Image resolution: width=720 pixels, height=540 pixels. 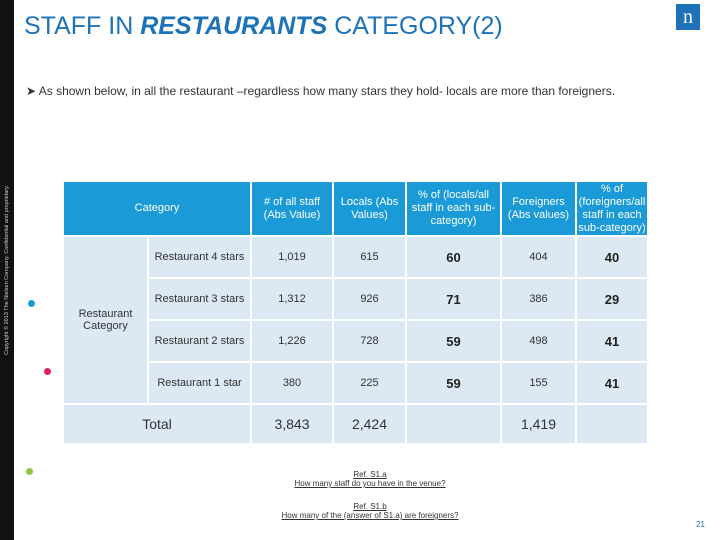 I want to click on cell: 2,424, so click(x=369, y=424).